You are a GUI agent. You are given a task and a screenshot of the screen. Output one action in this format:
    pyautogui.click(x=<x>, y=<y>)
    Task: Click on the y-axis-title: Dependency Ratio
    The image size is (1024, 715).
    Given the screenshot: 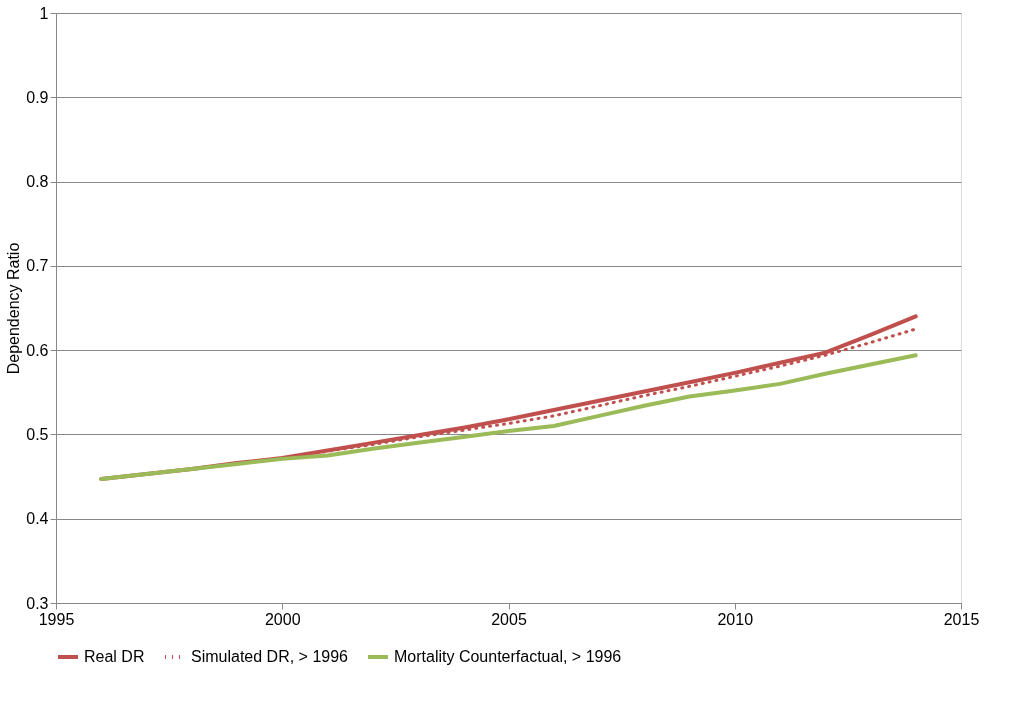 What is the action you would take?
    pyautogui.click(x=14, y=308)
    